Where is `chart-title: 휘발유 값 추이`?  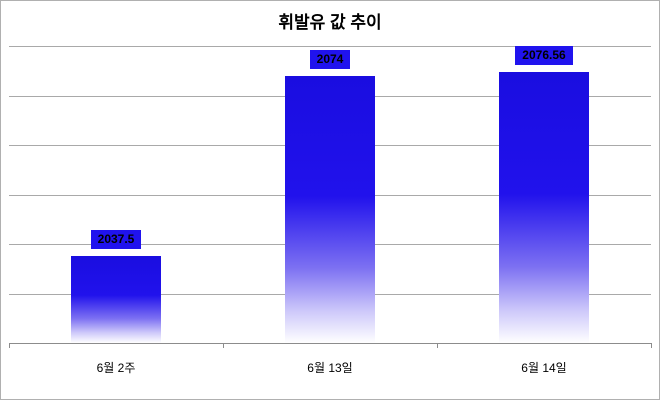
chart-title: 휘발유 값 추이 is located at coordinates (330, 22).